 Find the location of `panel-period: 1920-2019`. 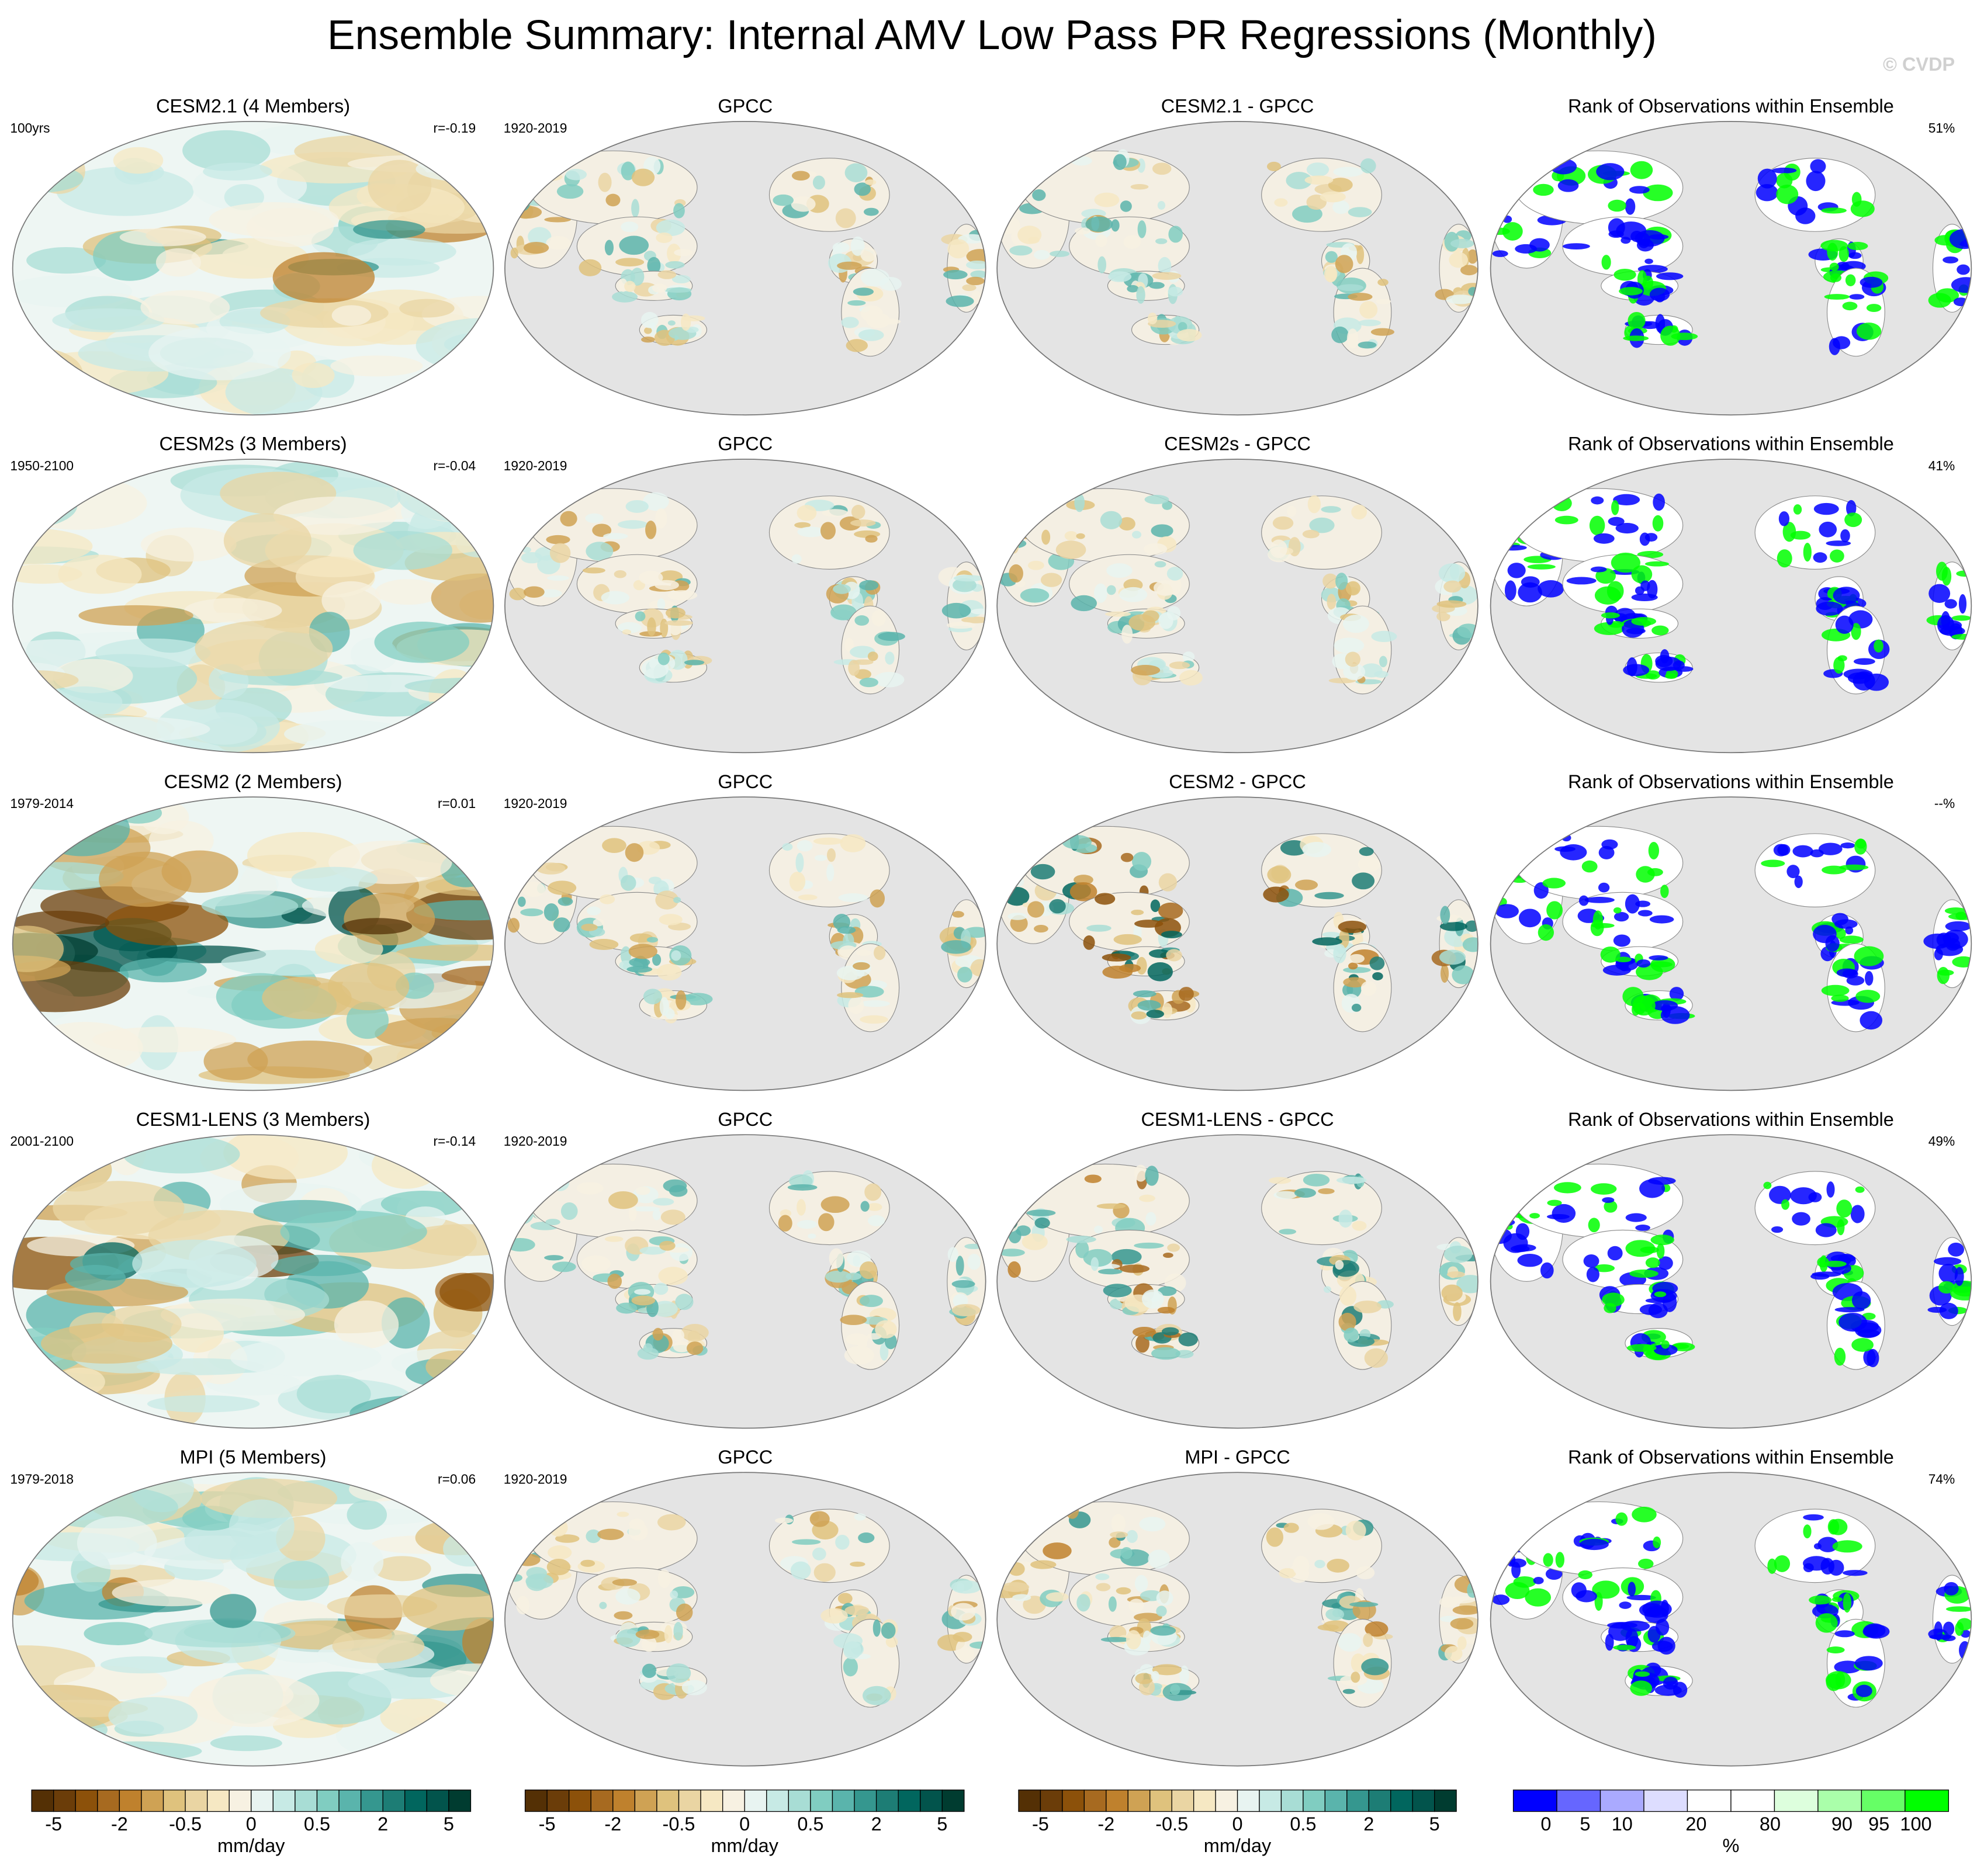

panel-period: 1920-2019 is located at coordinates (536, 803).